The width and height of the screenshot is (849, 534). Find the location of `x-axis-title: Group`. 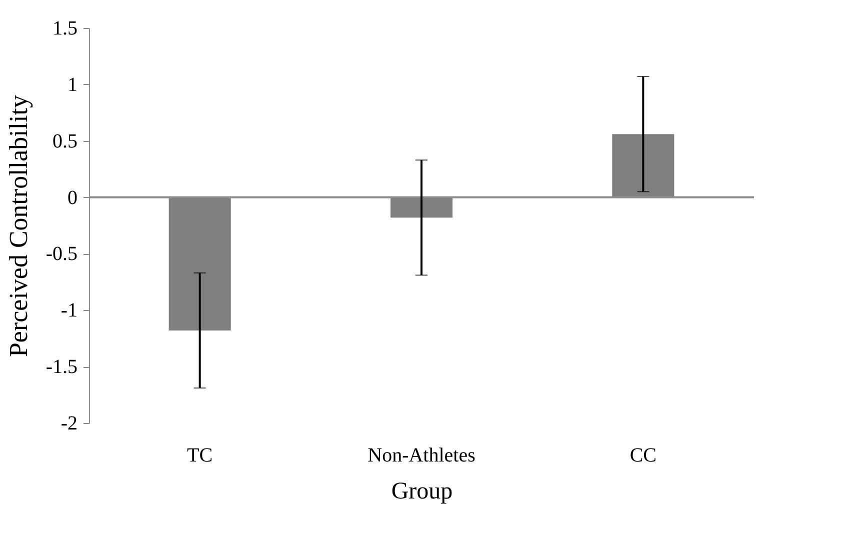

x-axis-title: Group is located at coordinates (422, 491).